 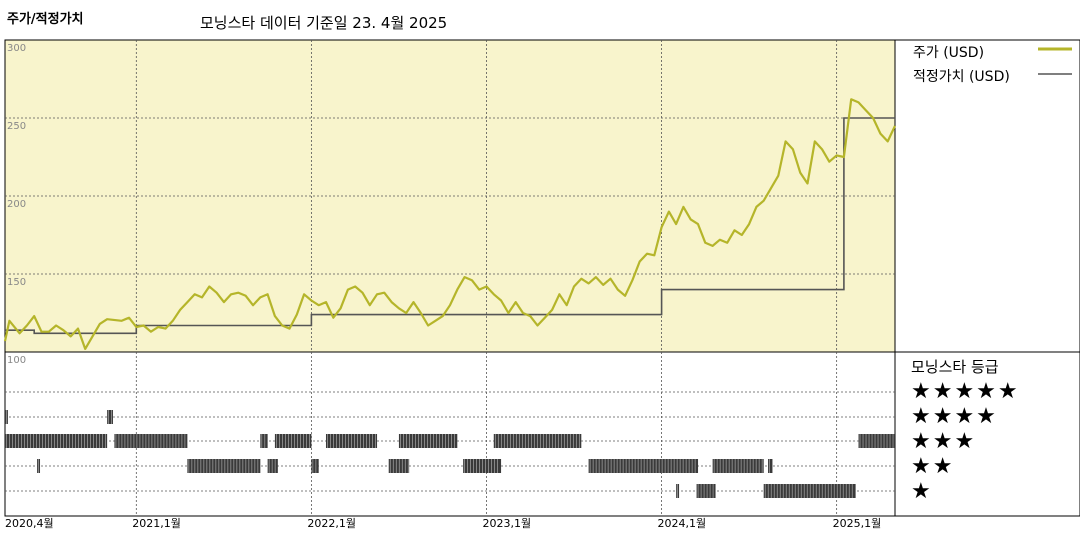 I want to click on rating-row-5-stars: ★★★★★, so click(x=965, y=391).